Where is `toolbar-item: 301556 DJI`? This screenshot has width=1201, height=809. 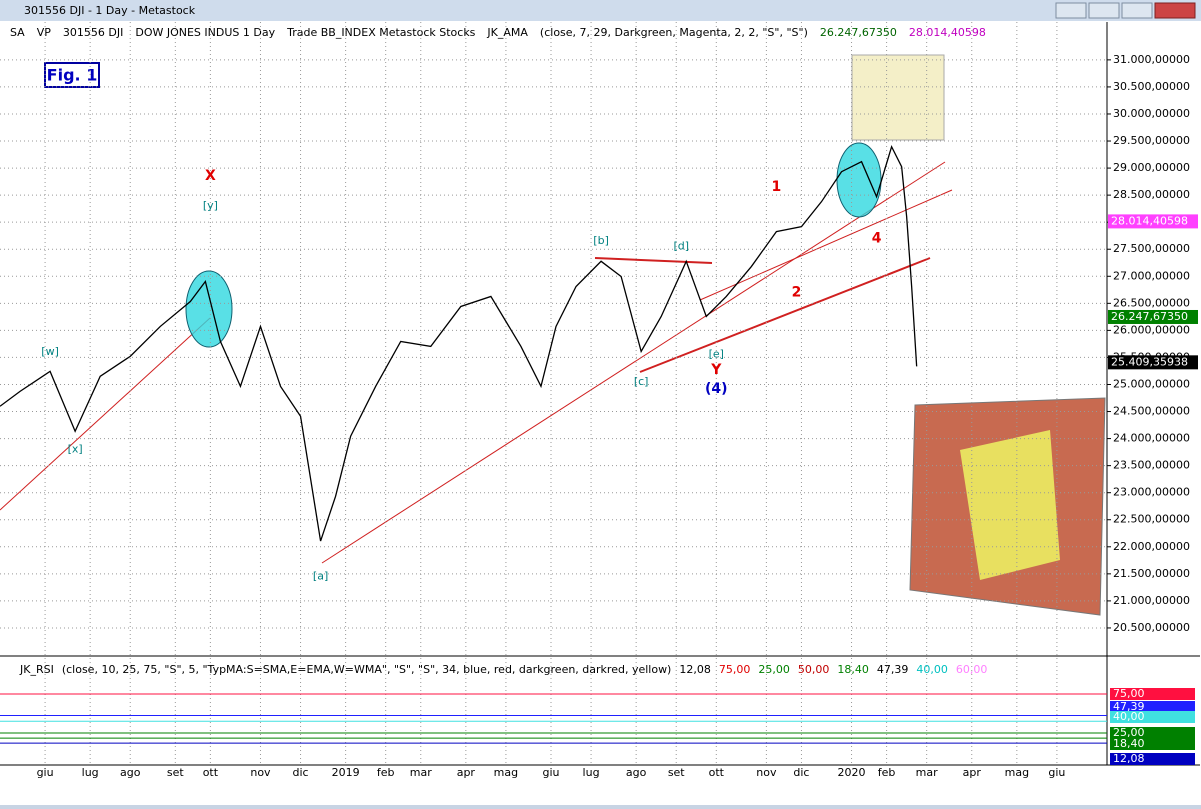
toolbar-item: 301556 DJI is located at coordinates (93, 32).